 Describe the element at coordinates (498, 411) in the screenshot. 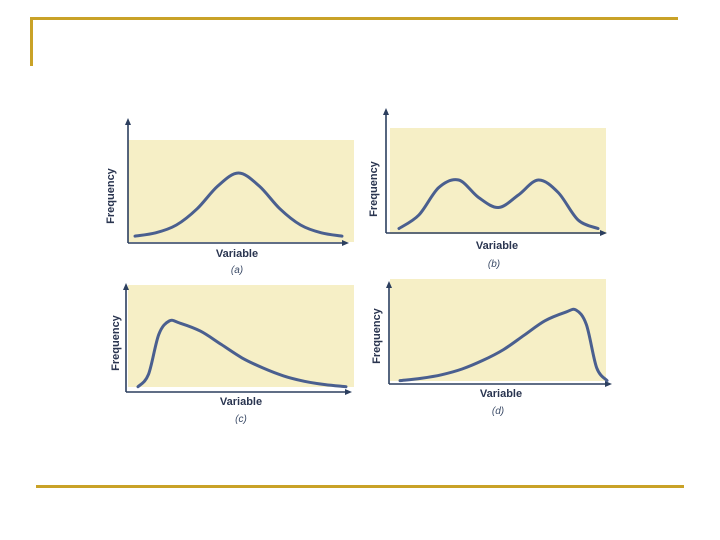

I see `panel-label-d: (d)` at that location.